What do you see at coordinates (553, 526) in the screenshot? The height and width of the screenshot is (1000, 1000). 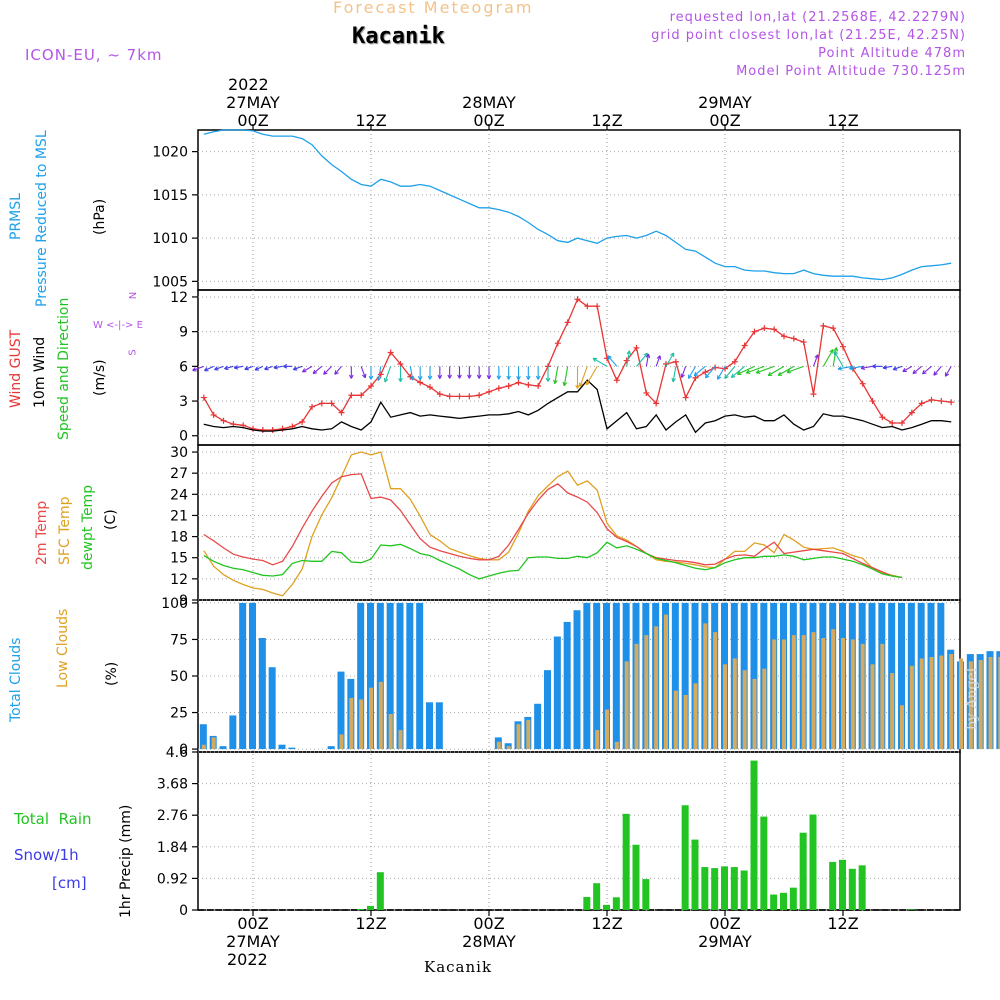 I see `temp-2m-line` at bounding box center [553, 526].